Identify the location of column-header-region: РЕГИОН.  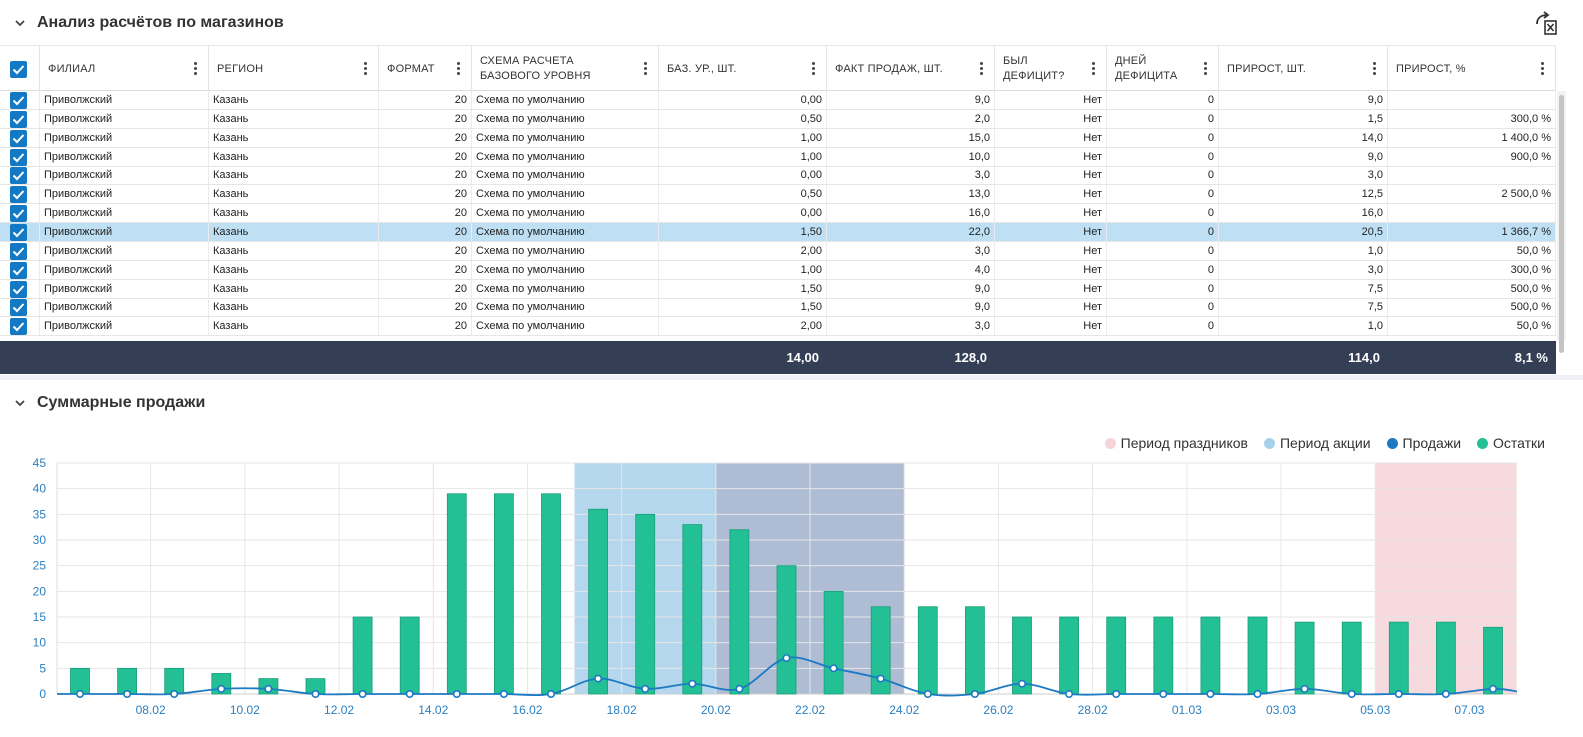
(294, 69).